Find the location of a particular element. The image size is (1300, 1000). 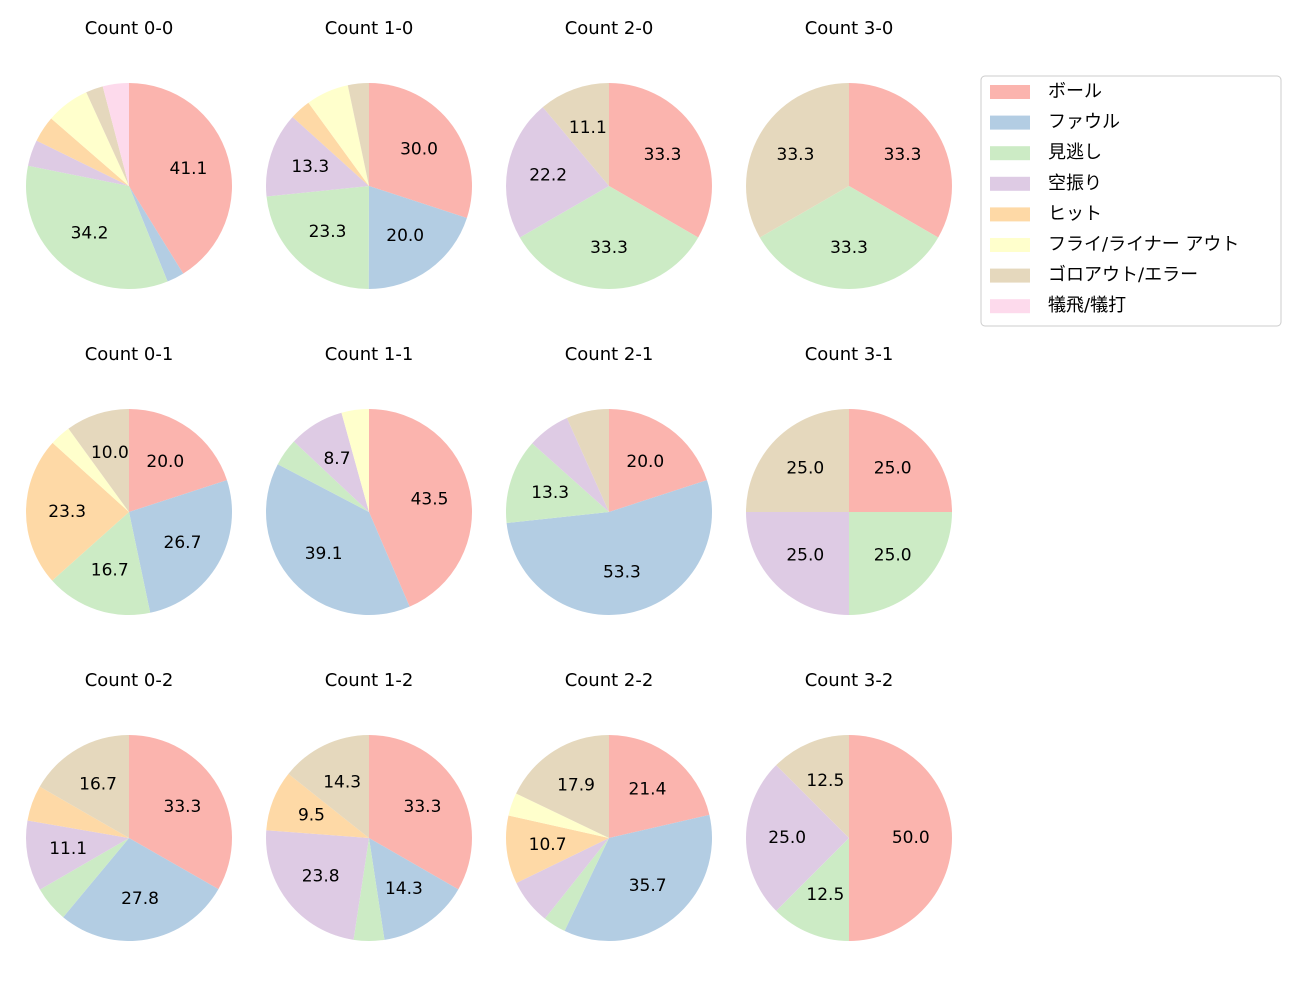

legend-label: ボール is located at coordinates (1075, 91).